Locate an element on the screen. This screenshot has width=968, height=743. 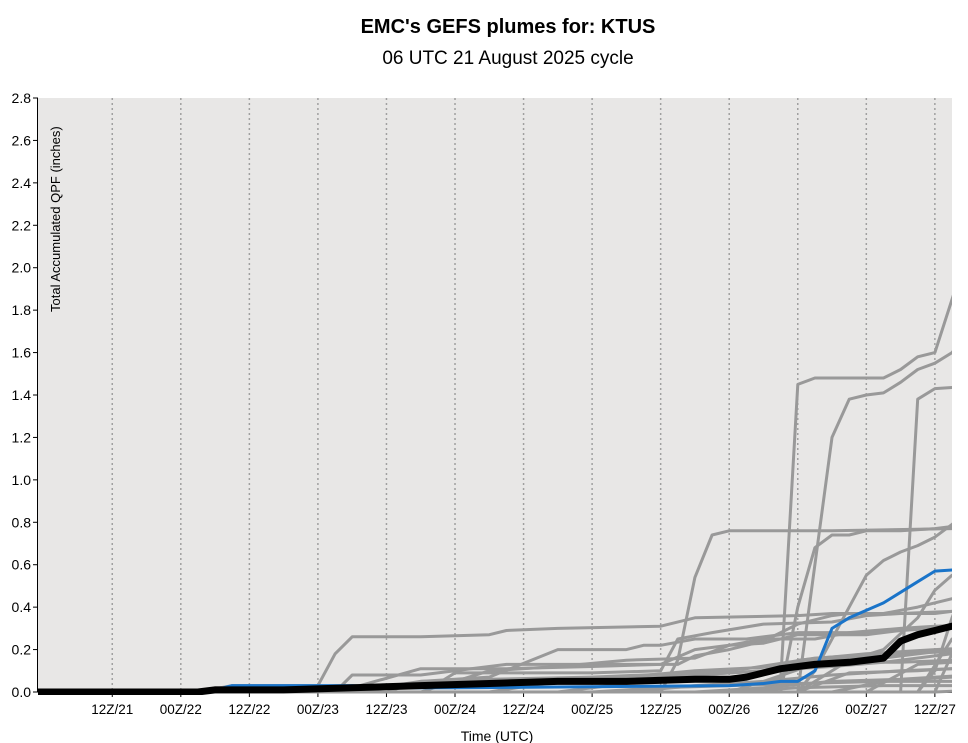
x-tick-label: 12Z/25 is located at coordinates (661, 709).